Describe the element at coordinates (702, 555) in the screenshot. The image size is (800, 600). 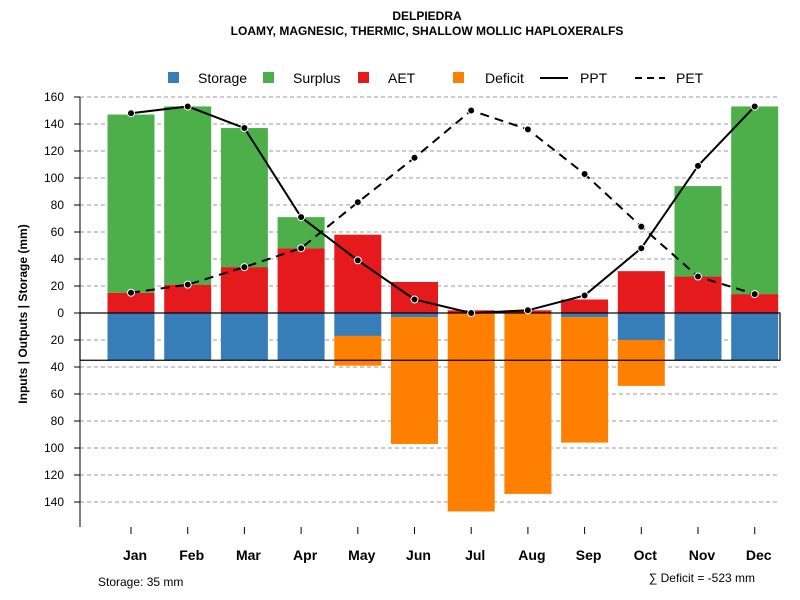
I see `x-tick-label: Nov` at that location.